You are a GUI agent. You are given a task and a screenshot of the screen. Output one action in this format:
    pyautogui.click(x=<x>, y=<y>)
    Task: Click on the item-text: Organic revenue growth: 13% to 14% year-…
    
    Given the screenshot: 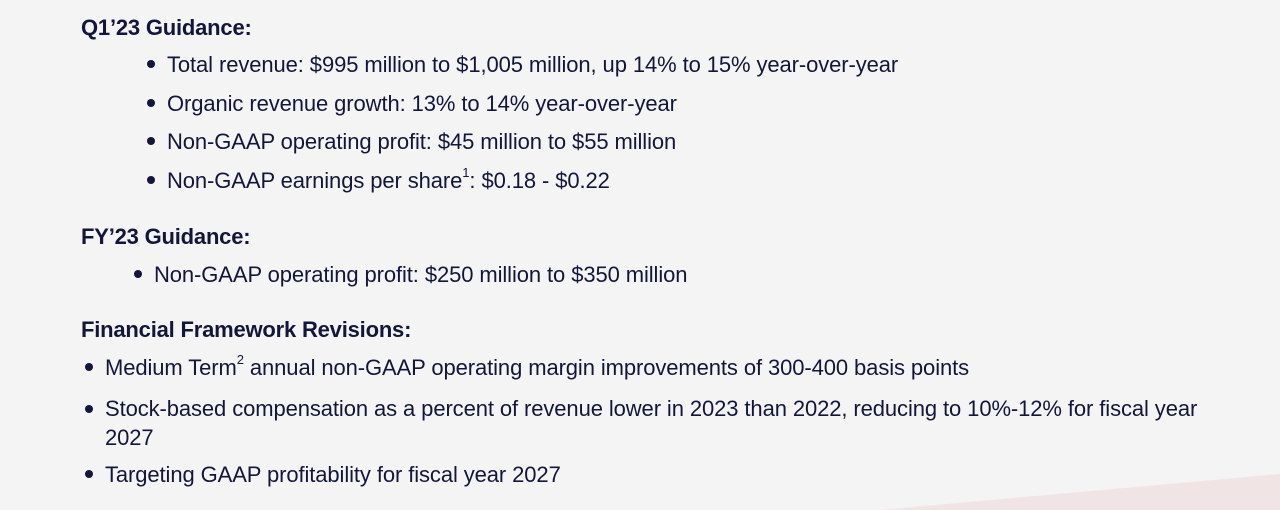 What is the action you would take?
    pyautogui.click(x=422, y=103)
    